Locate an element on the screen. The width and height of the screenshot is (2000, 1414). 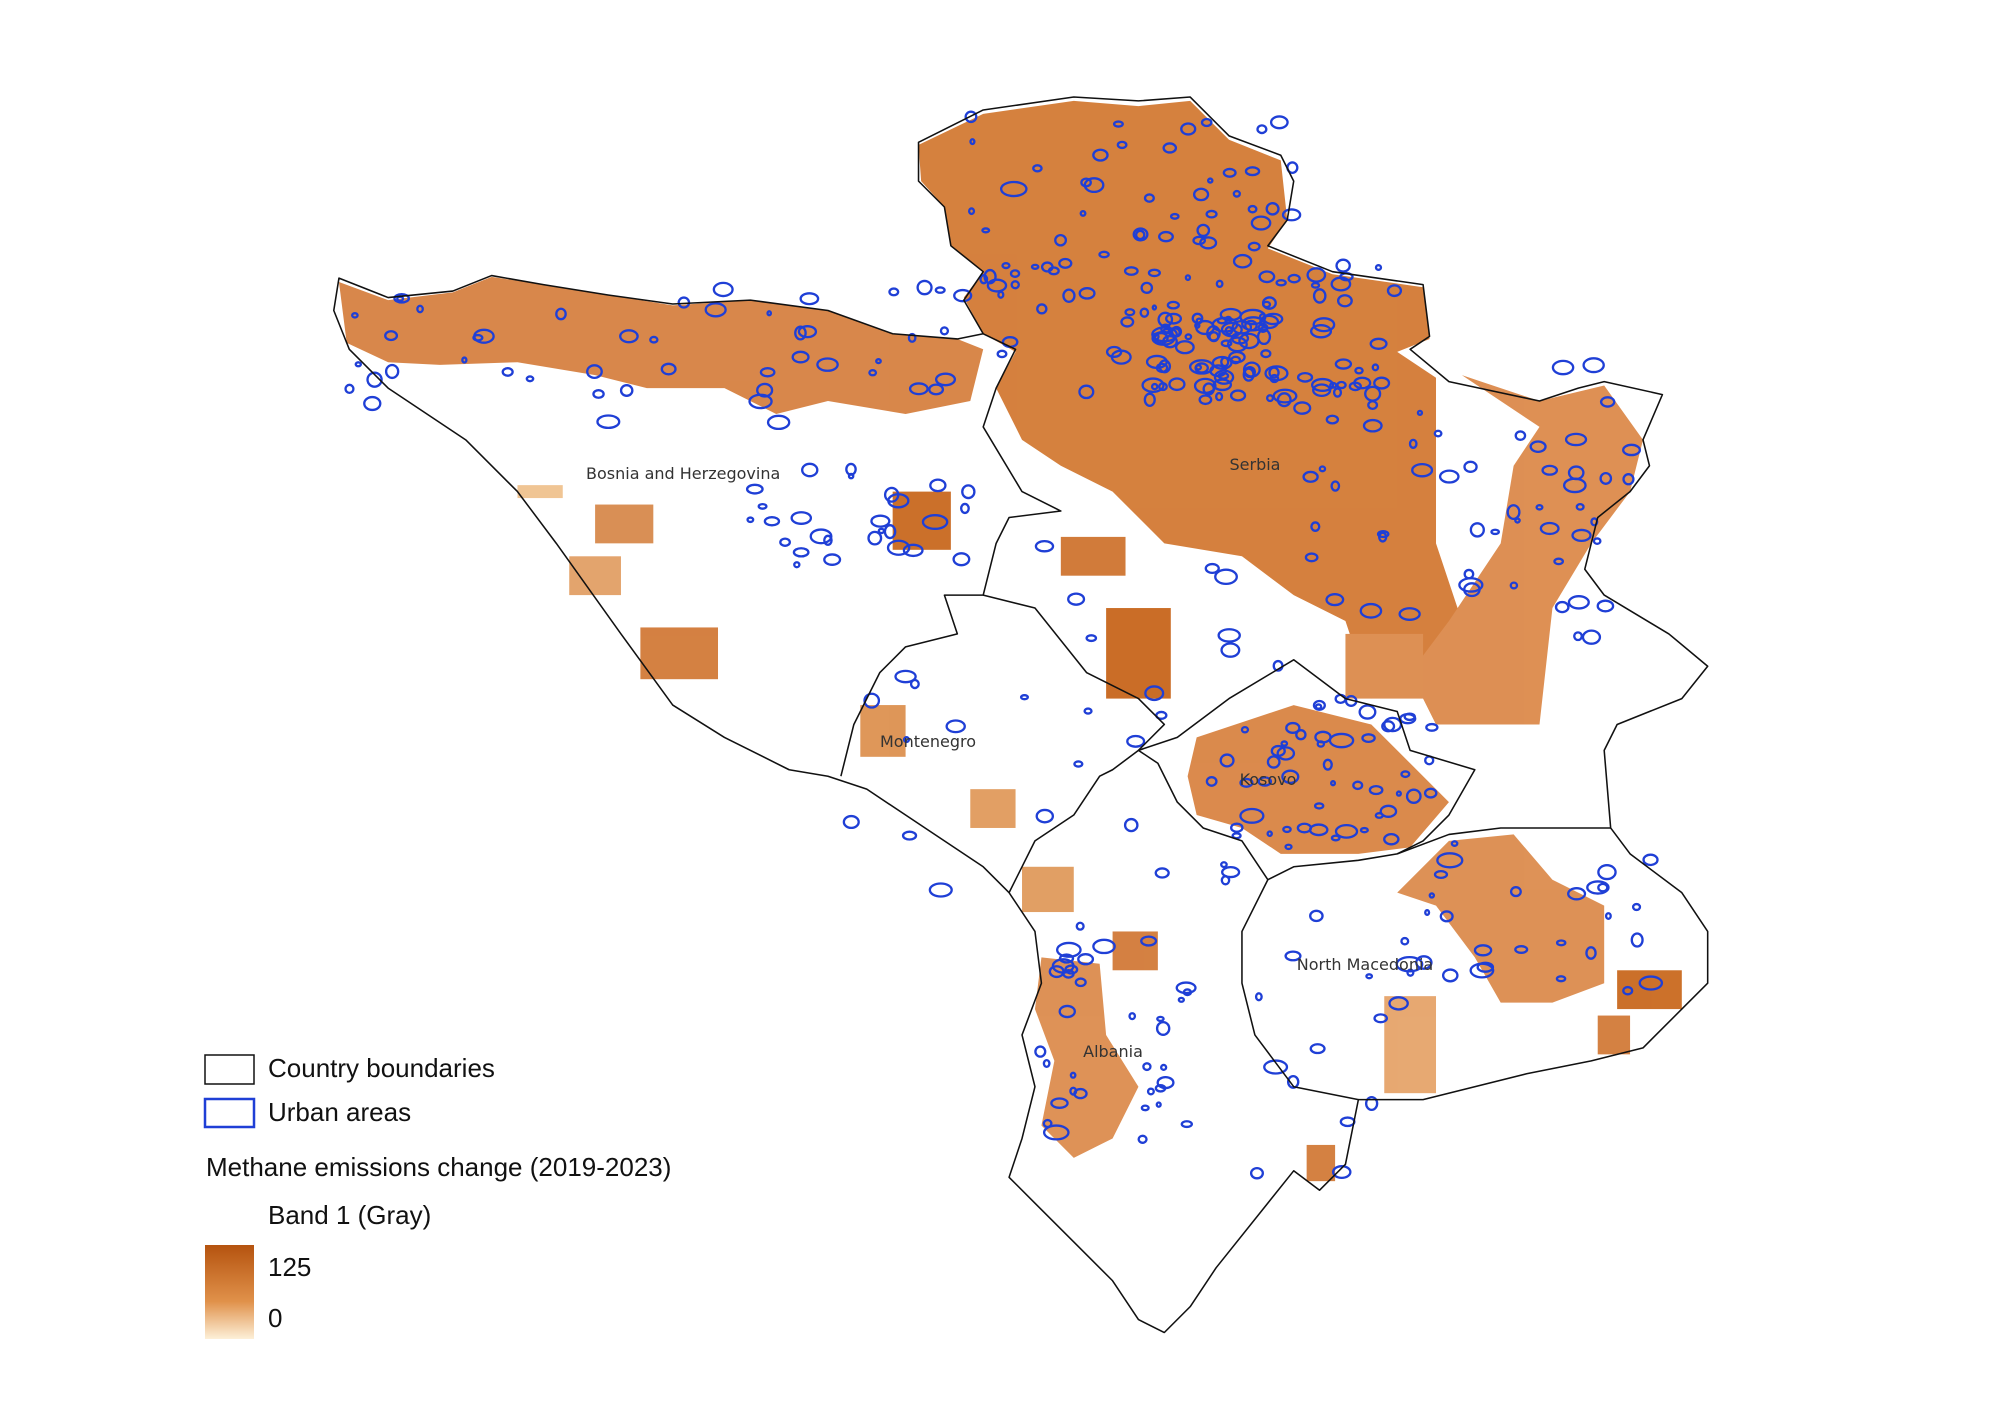
legend-urban-swatch is located at coordinates (229, 1113).